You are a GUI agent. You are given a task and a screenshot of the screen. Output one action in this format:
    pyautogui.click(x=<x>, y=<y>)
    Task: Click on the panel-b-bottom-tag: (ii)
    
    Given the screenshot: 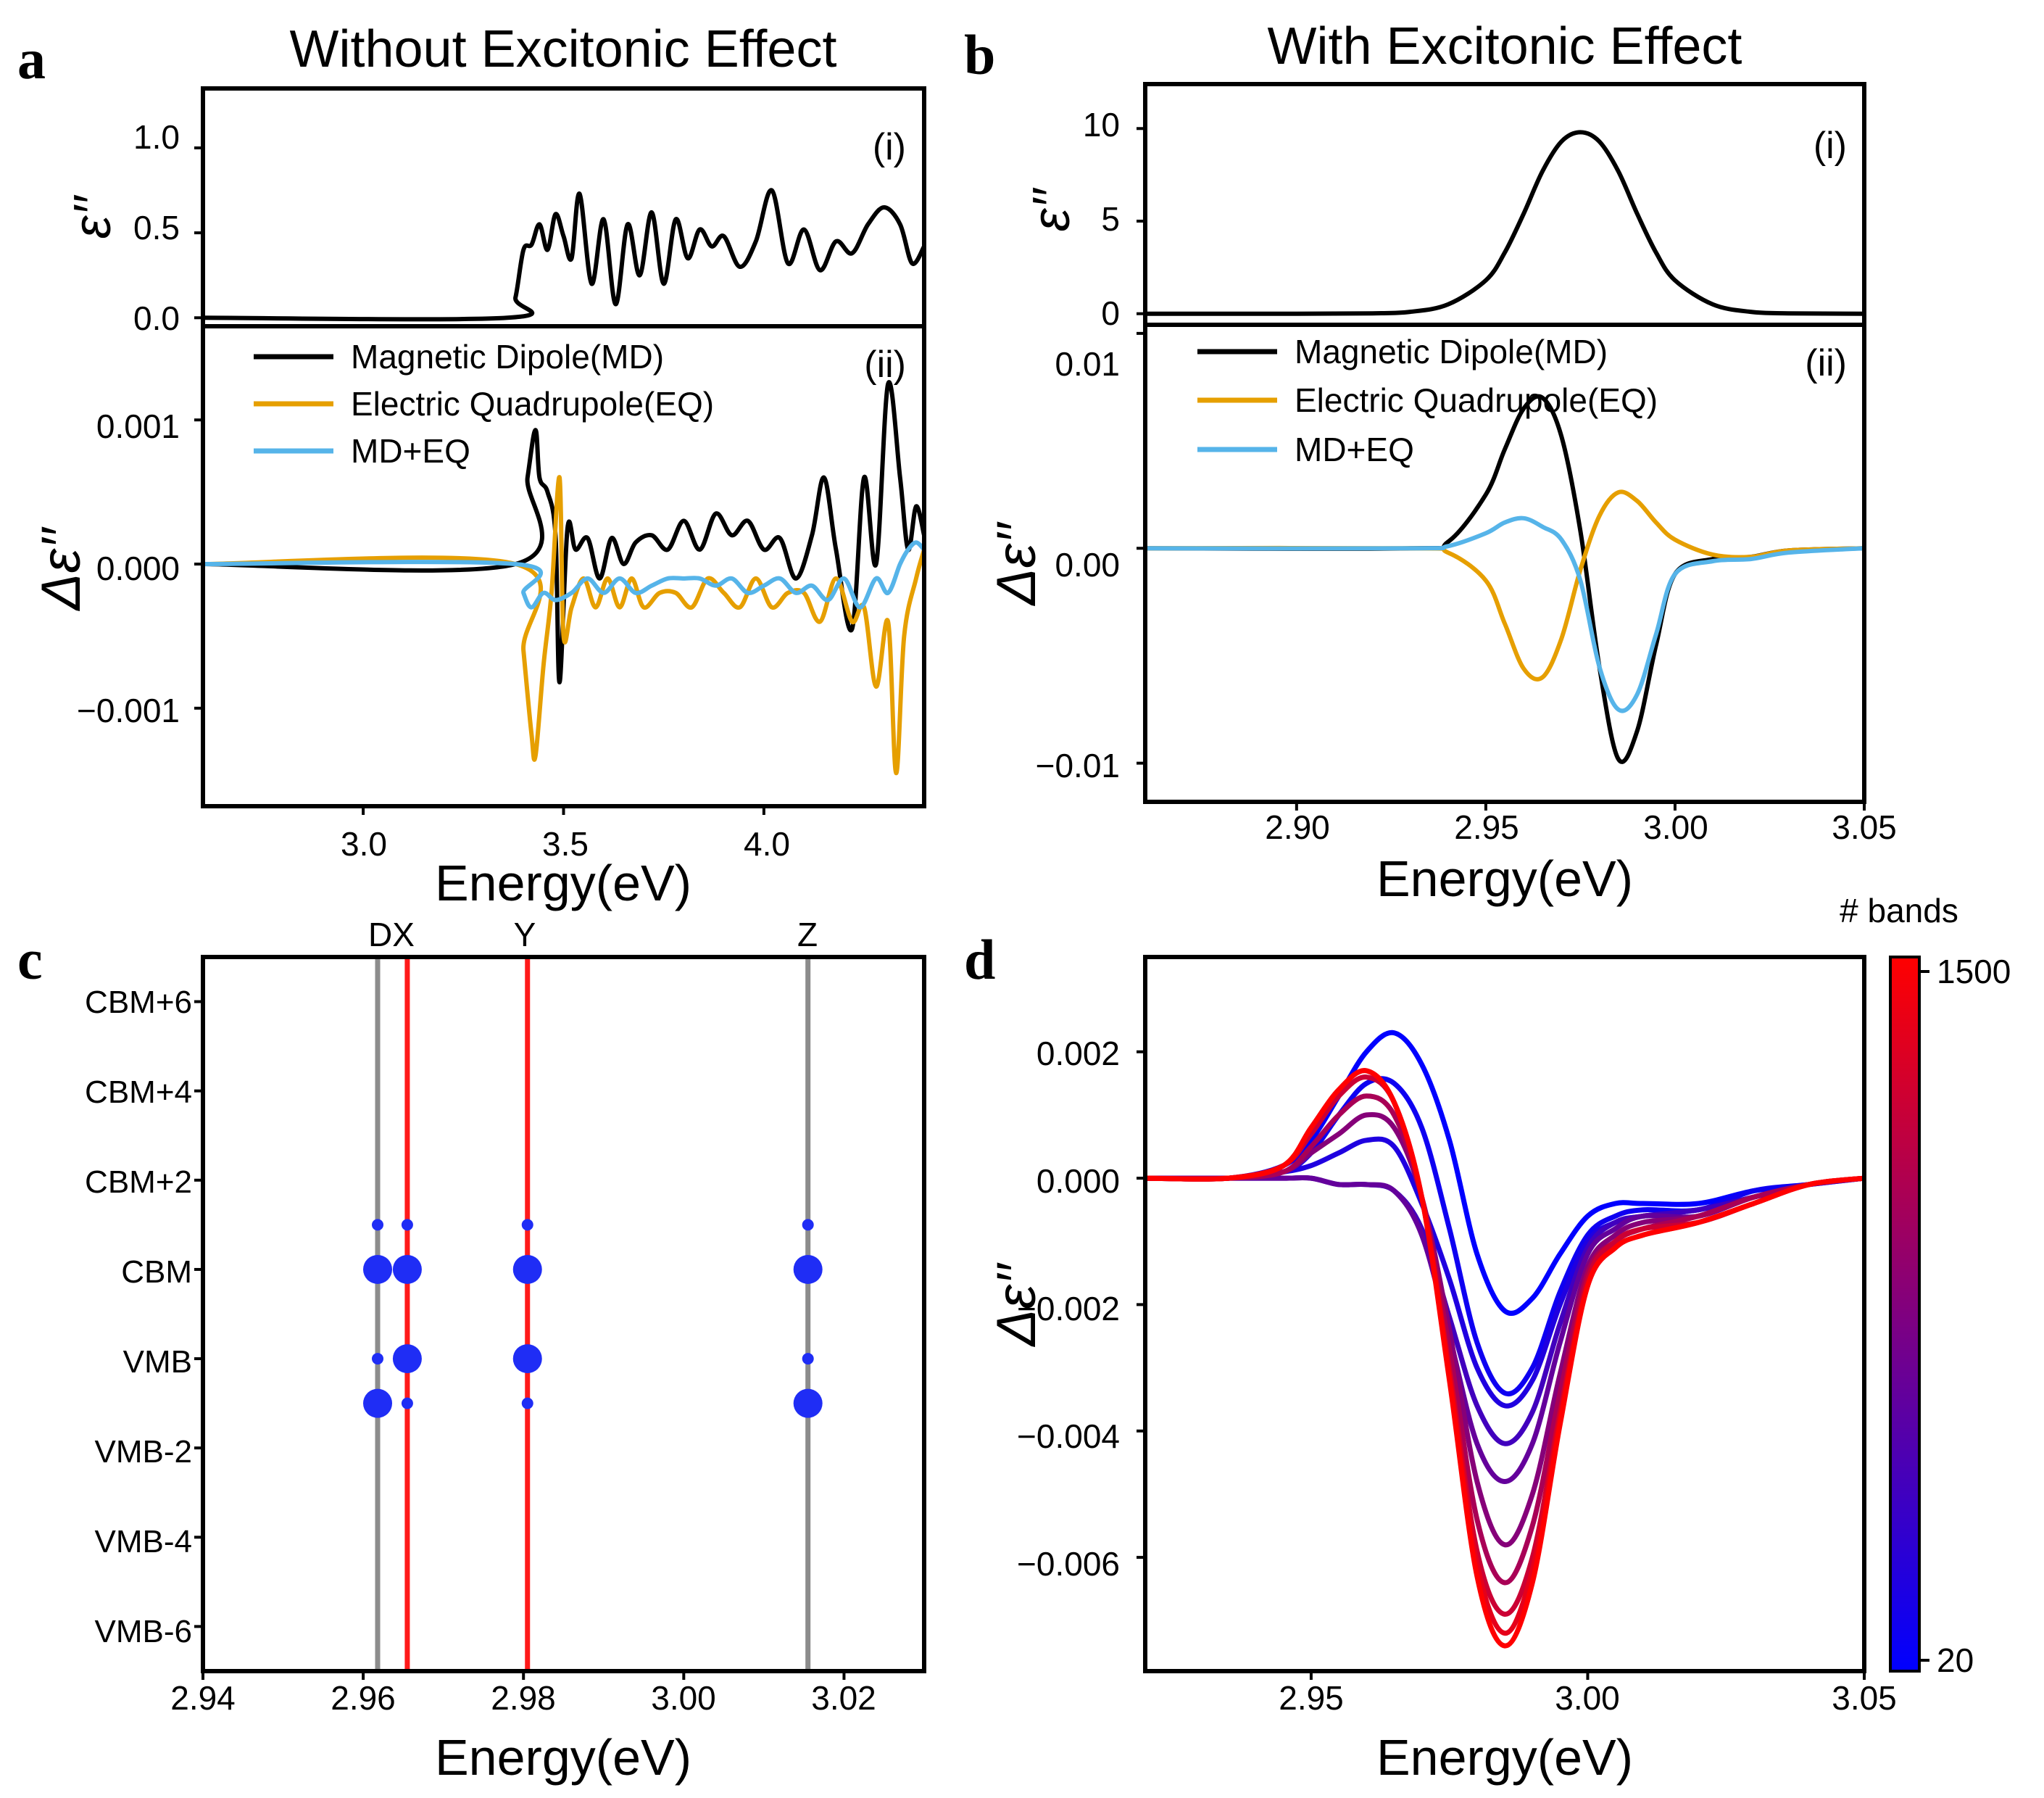 What is the action you would take?
    pyautogui.click(x=1826, y=363)
    